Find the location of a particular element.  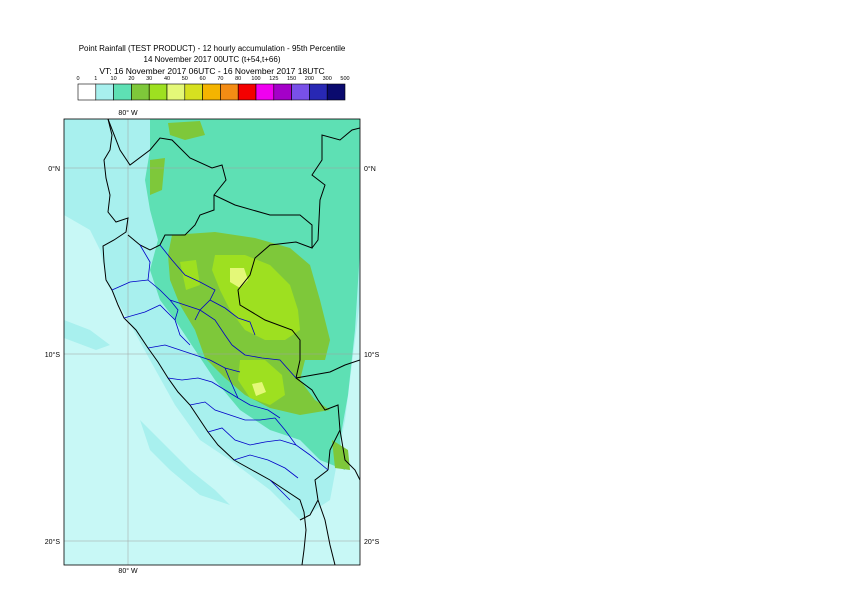

legend-break-label: 10 is located at coordinates (114, 79).